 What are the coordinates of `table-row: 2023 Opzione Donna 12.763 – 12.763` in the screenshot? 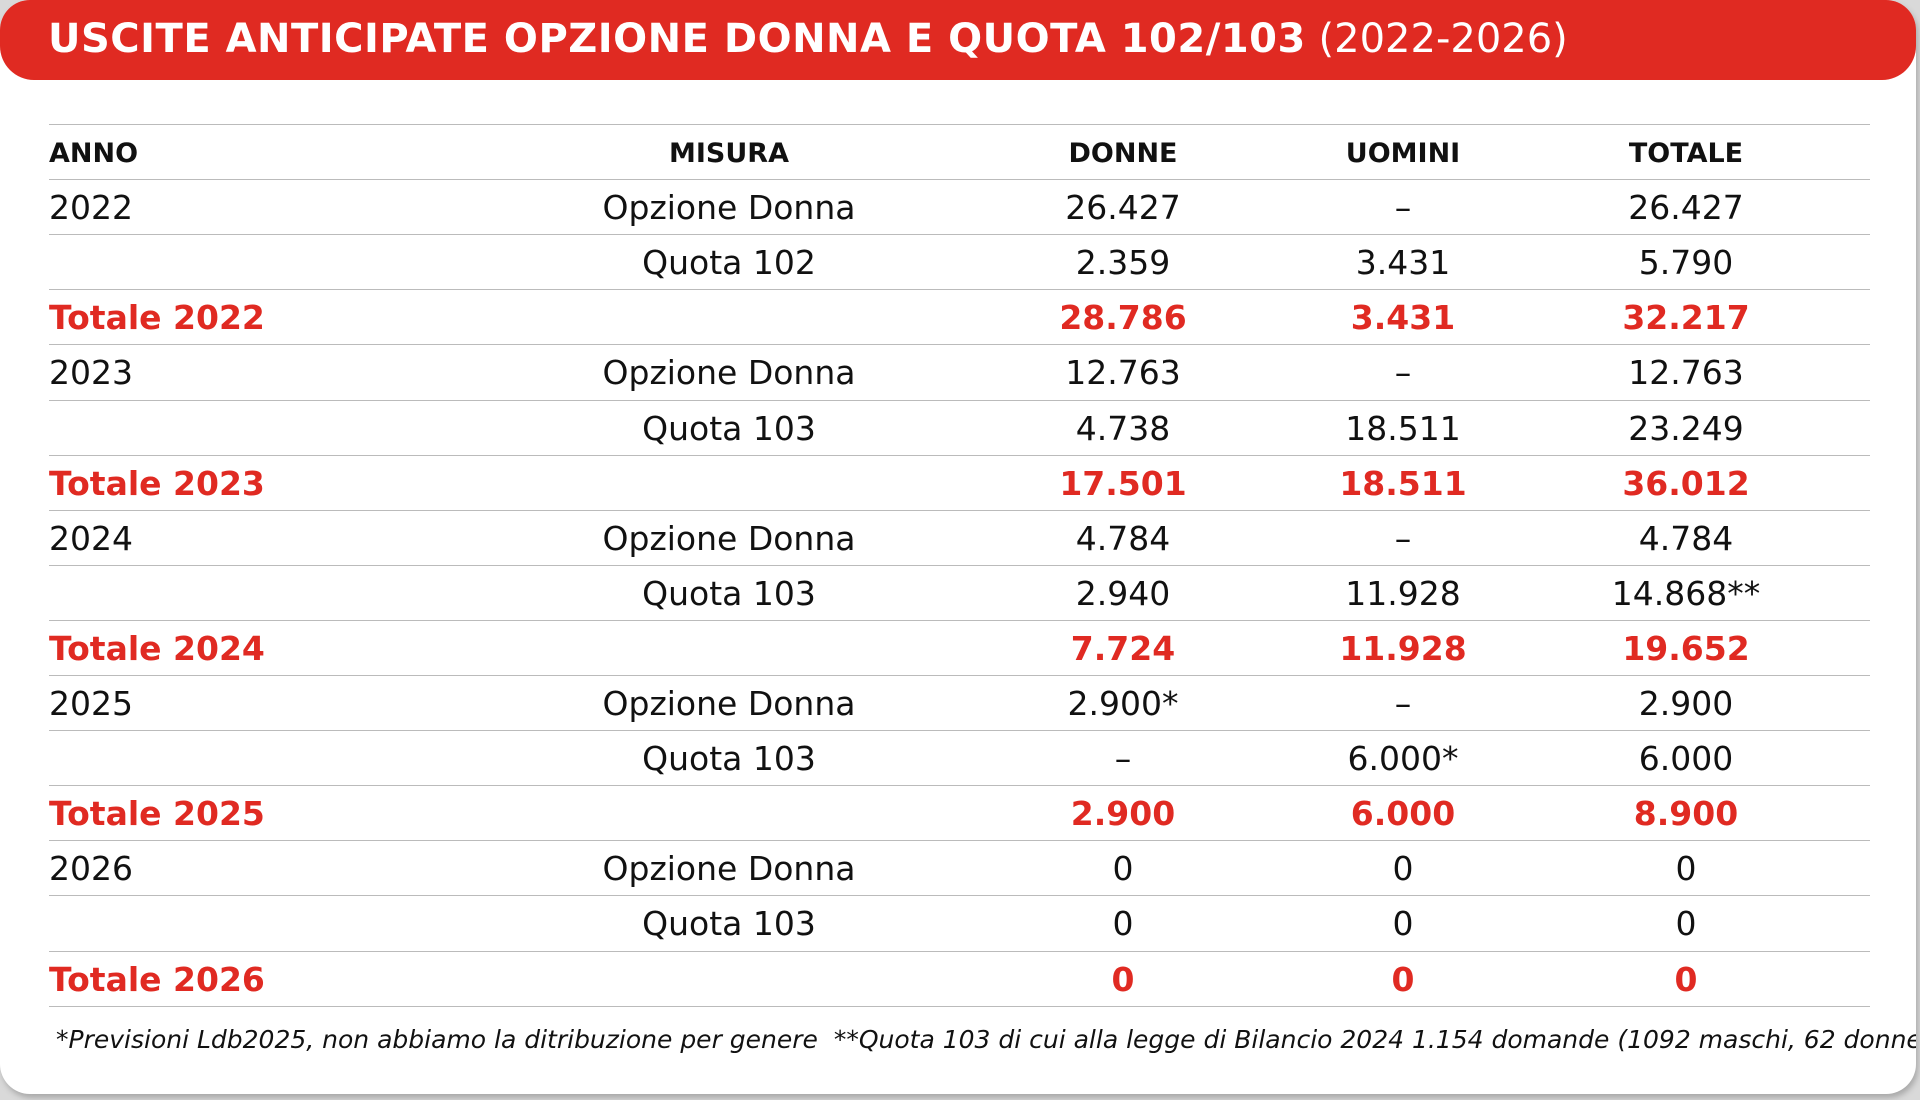 It's located at (959, 372).